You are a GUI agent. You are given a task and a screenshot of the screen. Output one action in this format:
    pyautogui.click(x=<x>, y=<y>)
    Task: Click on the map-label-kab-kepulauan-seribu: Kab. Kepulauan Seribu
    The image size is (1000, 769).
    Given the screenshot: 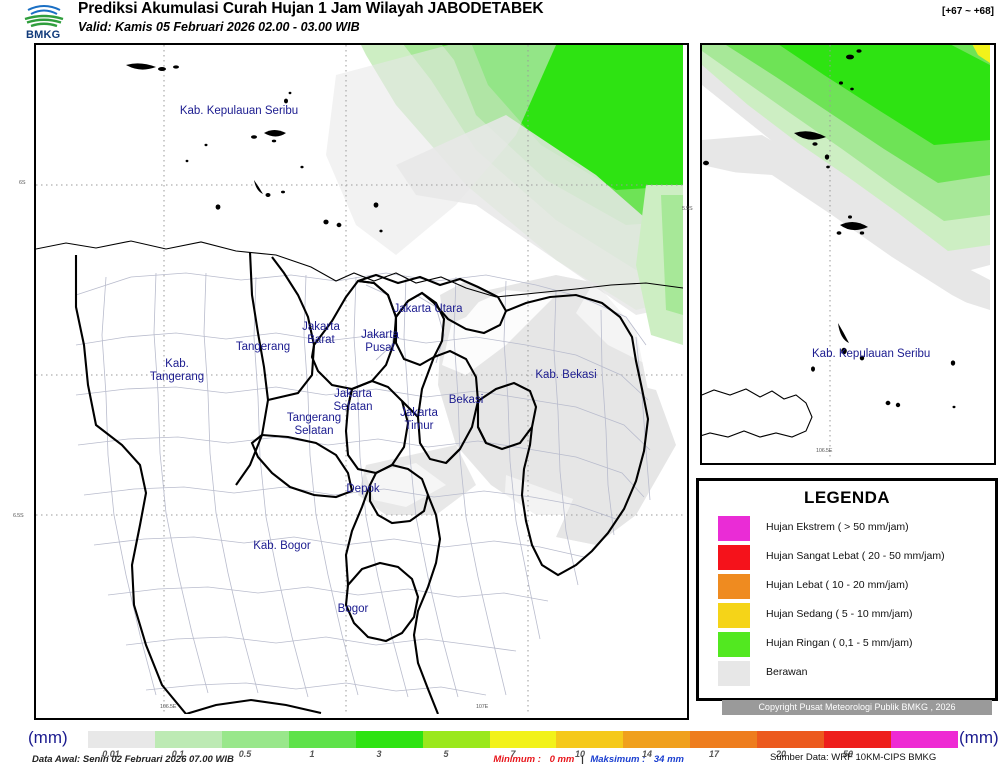 What is the action you would take?
    pyautogui.click(x=239, y=111)
    